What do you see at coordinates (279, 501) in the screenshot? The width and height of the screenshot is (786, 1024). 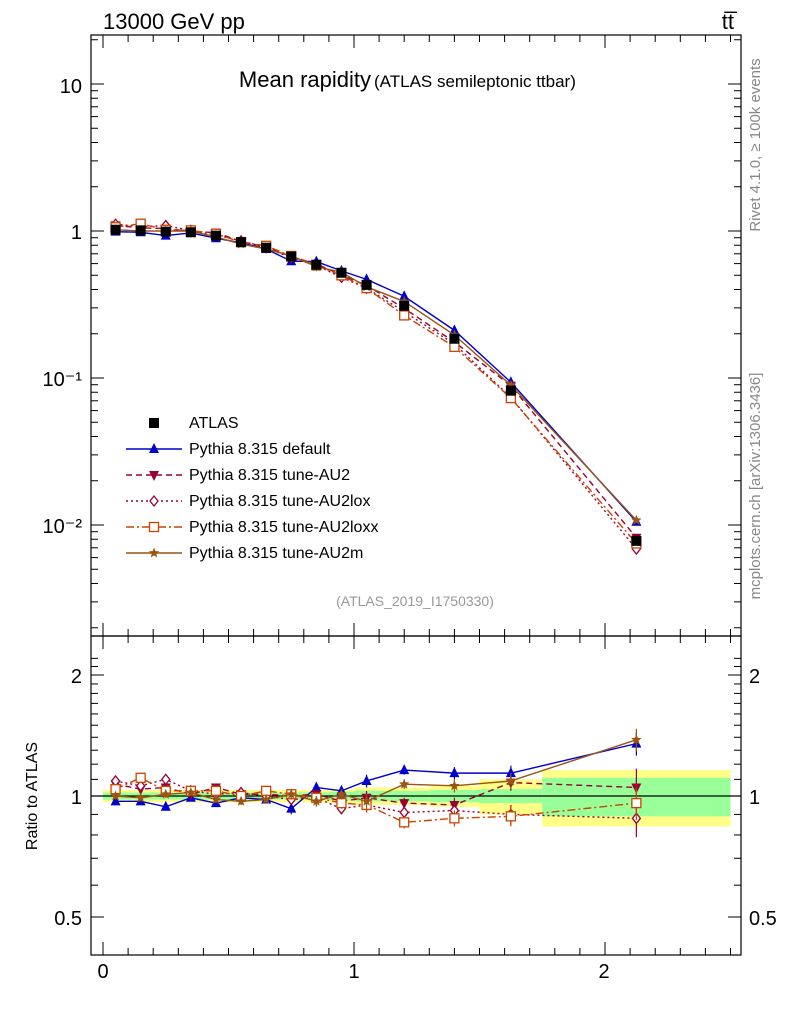 I see `legend-label-au2lox: Pythia 8.315 tune-AU2lox` at bounding box center [279, 501].